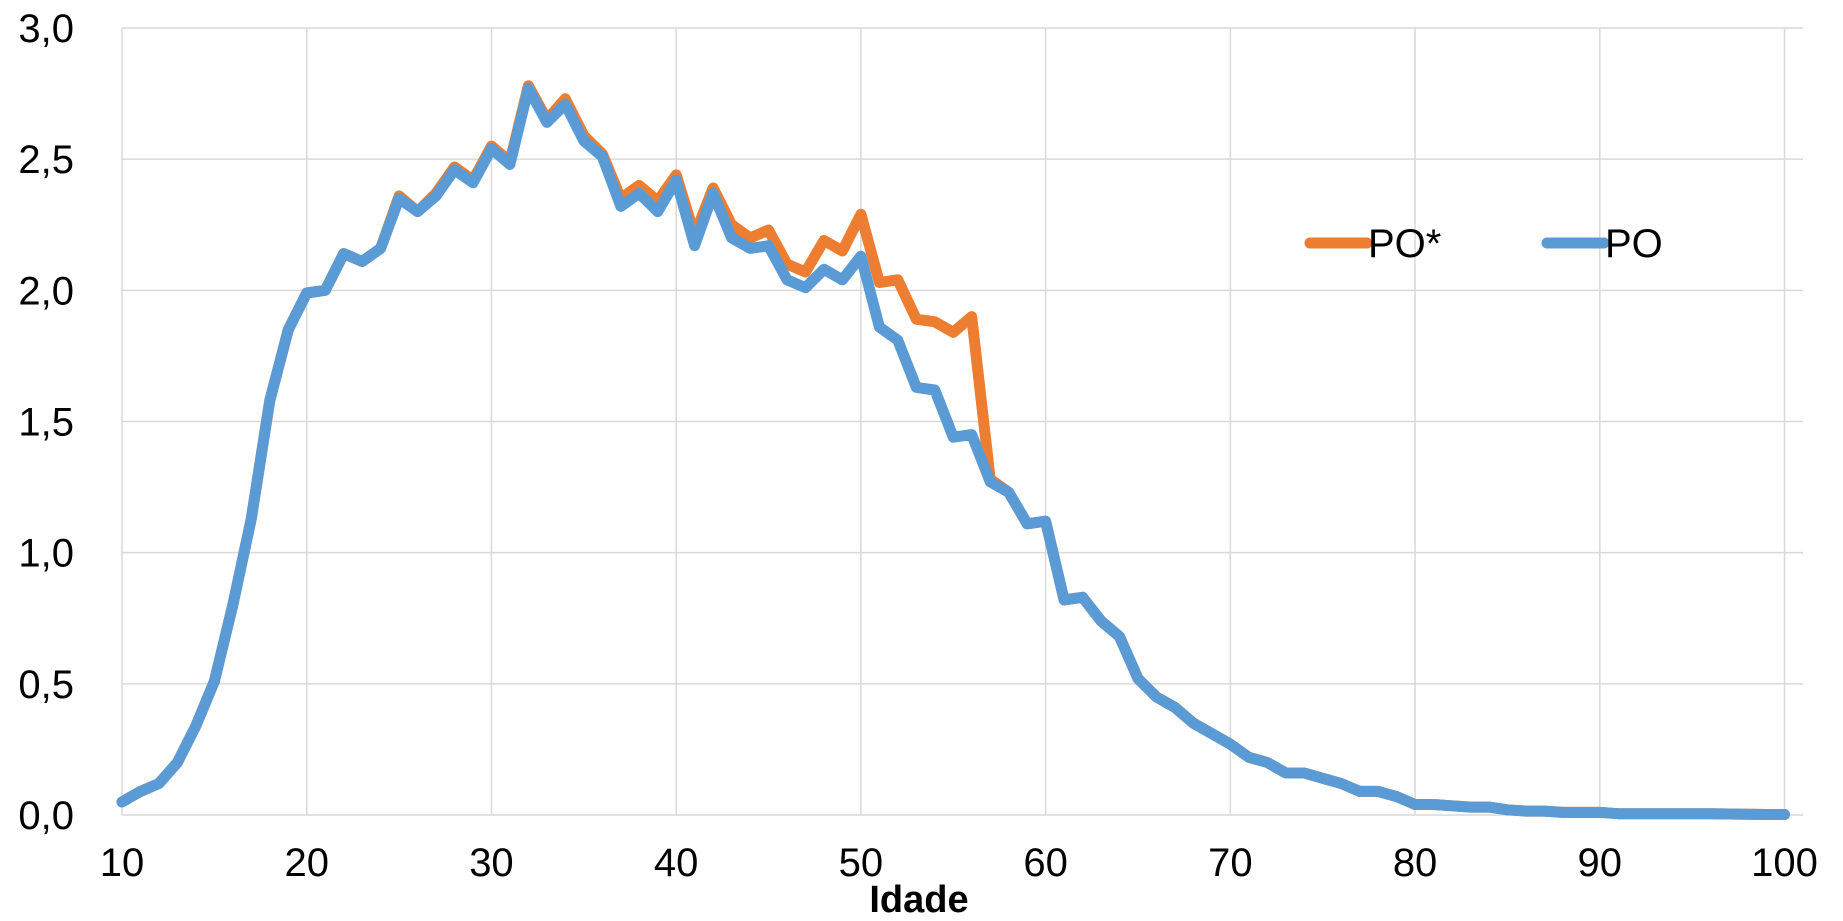  What do you see at coordinates (1483, 244) in the screenshot?
I see `legend: PO* PO` at bounding box center [1483, 244].